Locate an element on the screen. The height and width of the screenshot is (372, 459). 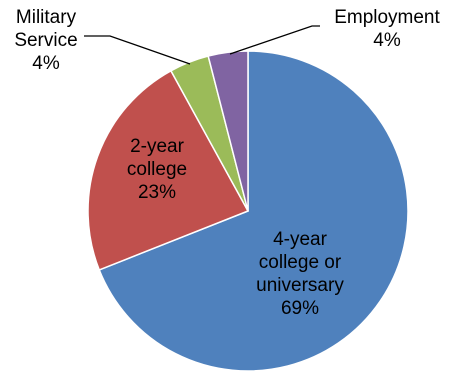
slice-name-label: 2-year is located at coordinates (157, 146).